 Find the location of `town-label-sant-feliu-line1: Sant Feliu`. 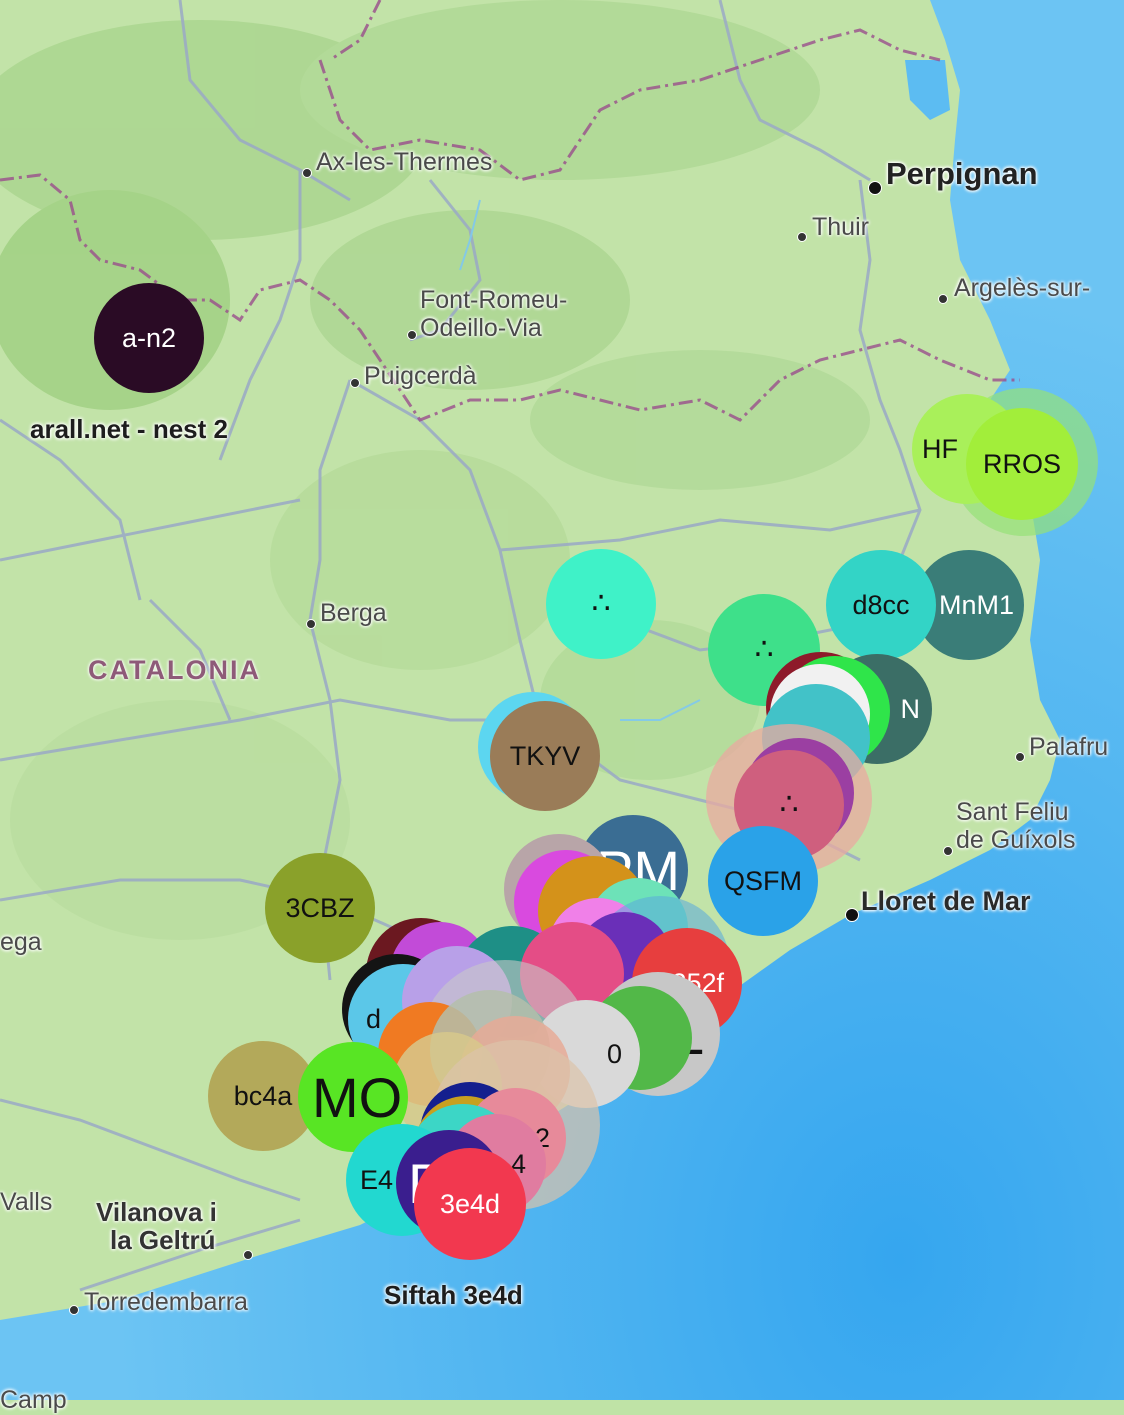

town-label-sant-feliu-line1: Sant Feliu is located at coordinates (1012, 812).